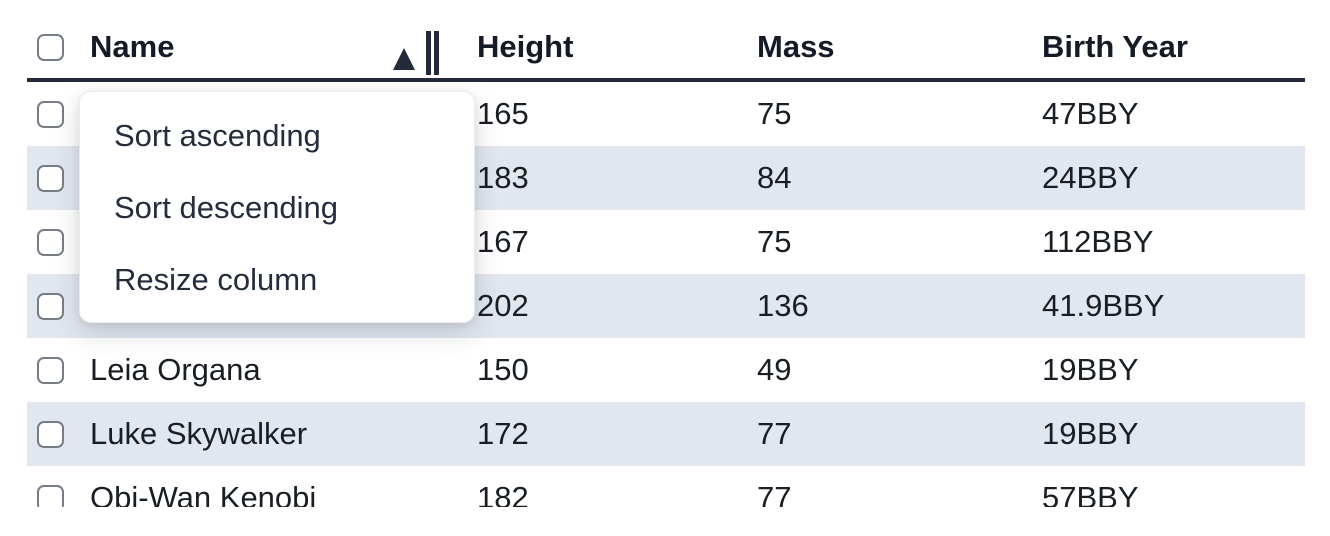  What do you see at coordinates (175, 369) in the screenshot?
I see `cell-name-text: Leia Organa` at bounding box center [175, 369].